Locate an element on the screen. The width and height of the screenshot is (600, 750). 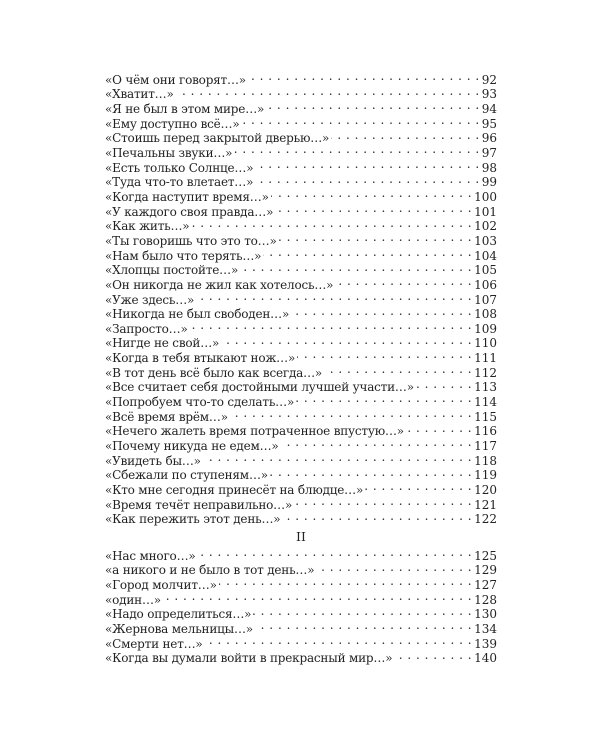
toc-entry: «Туда что-то влетает…» 99 is located at coordinates (301, 181).